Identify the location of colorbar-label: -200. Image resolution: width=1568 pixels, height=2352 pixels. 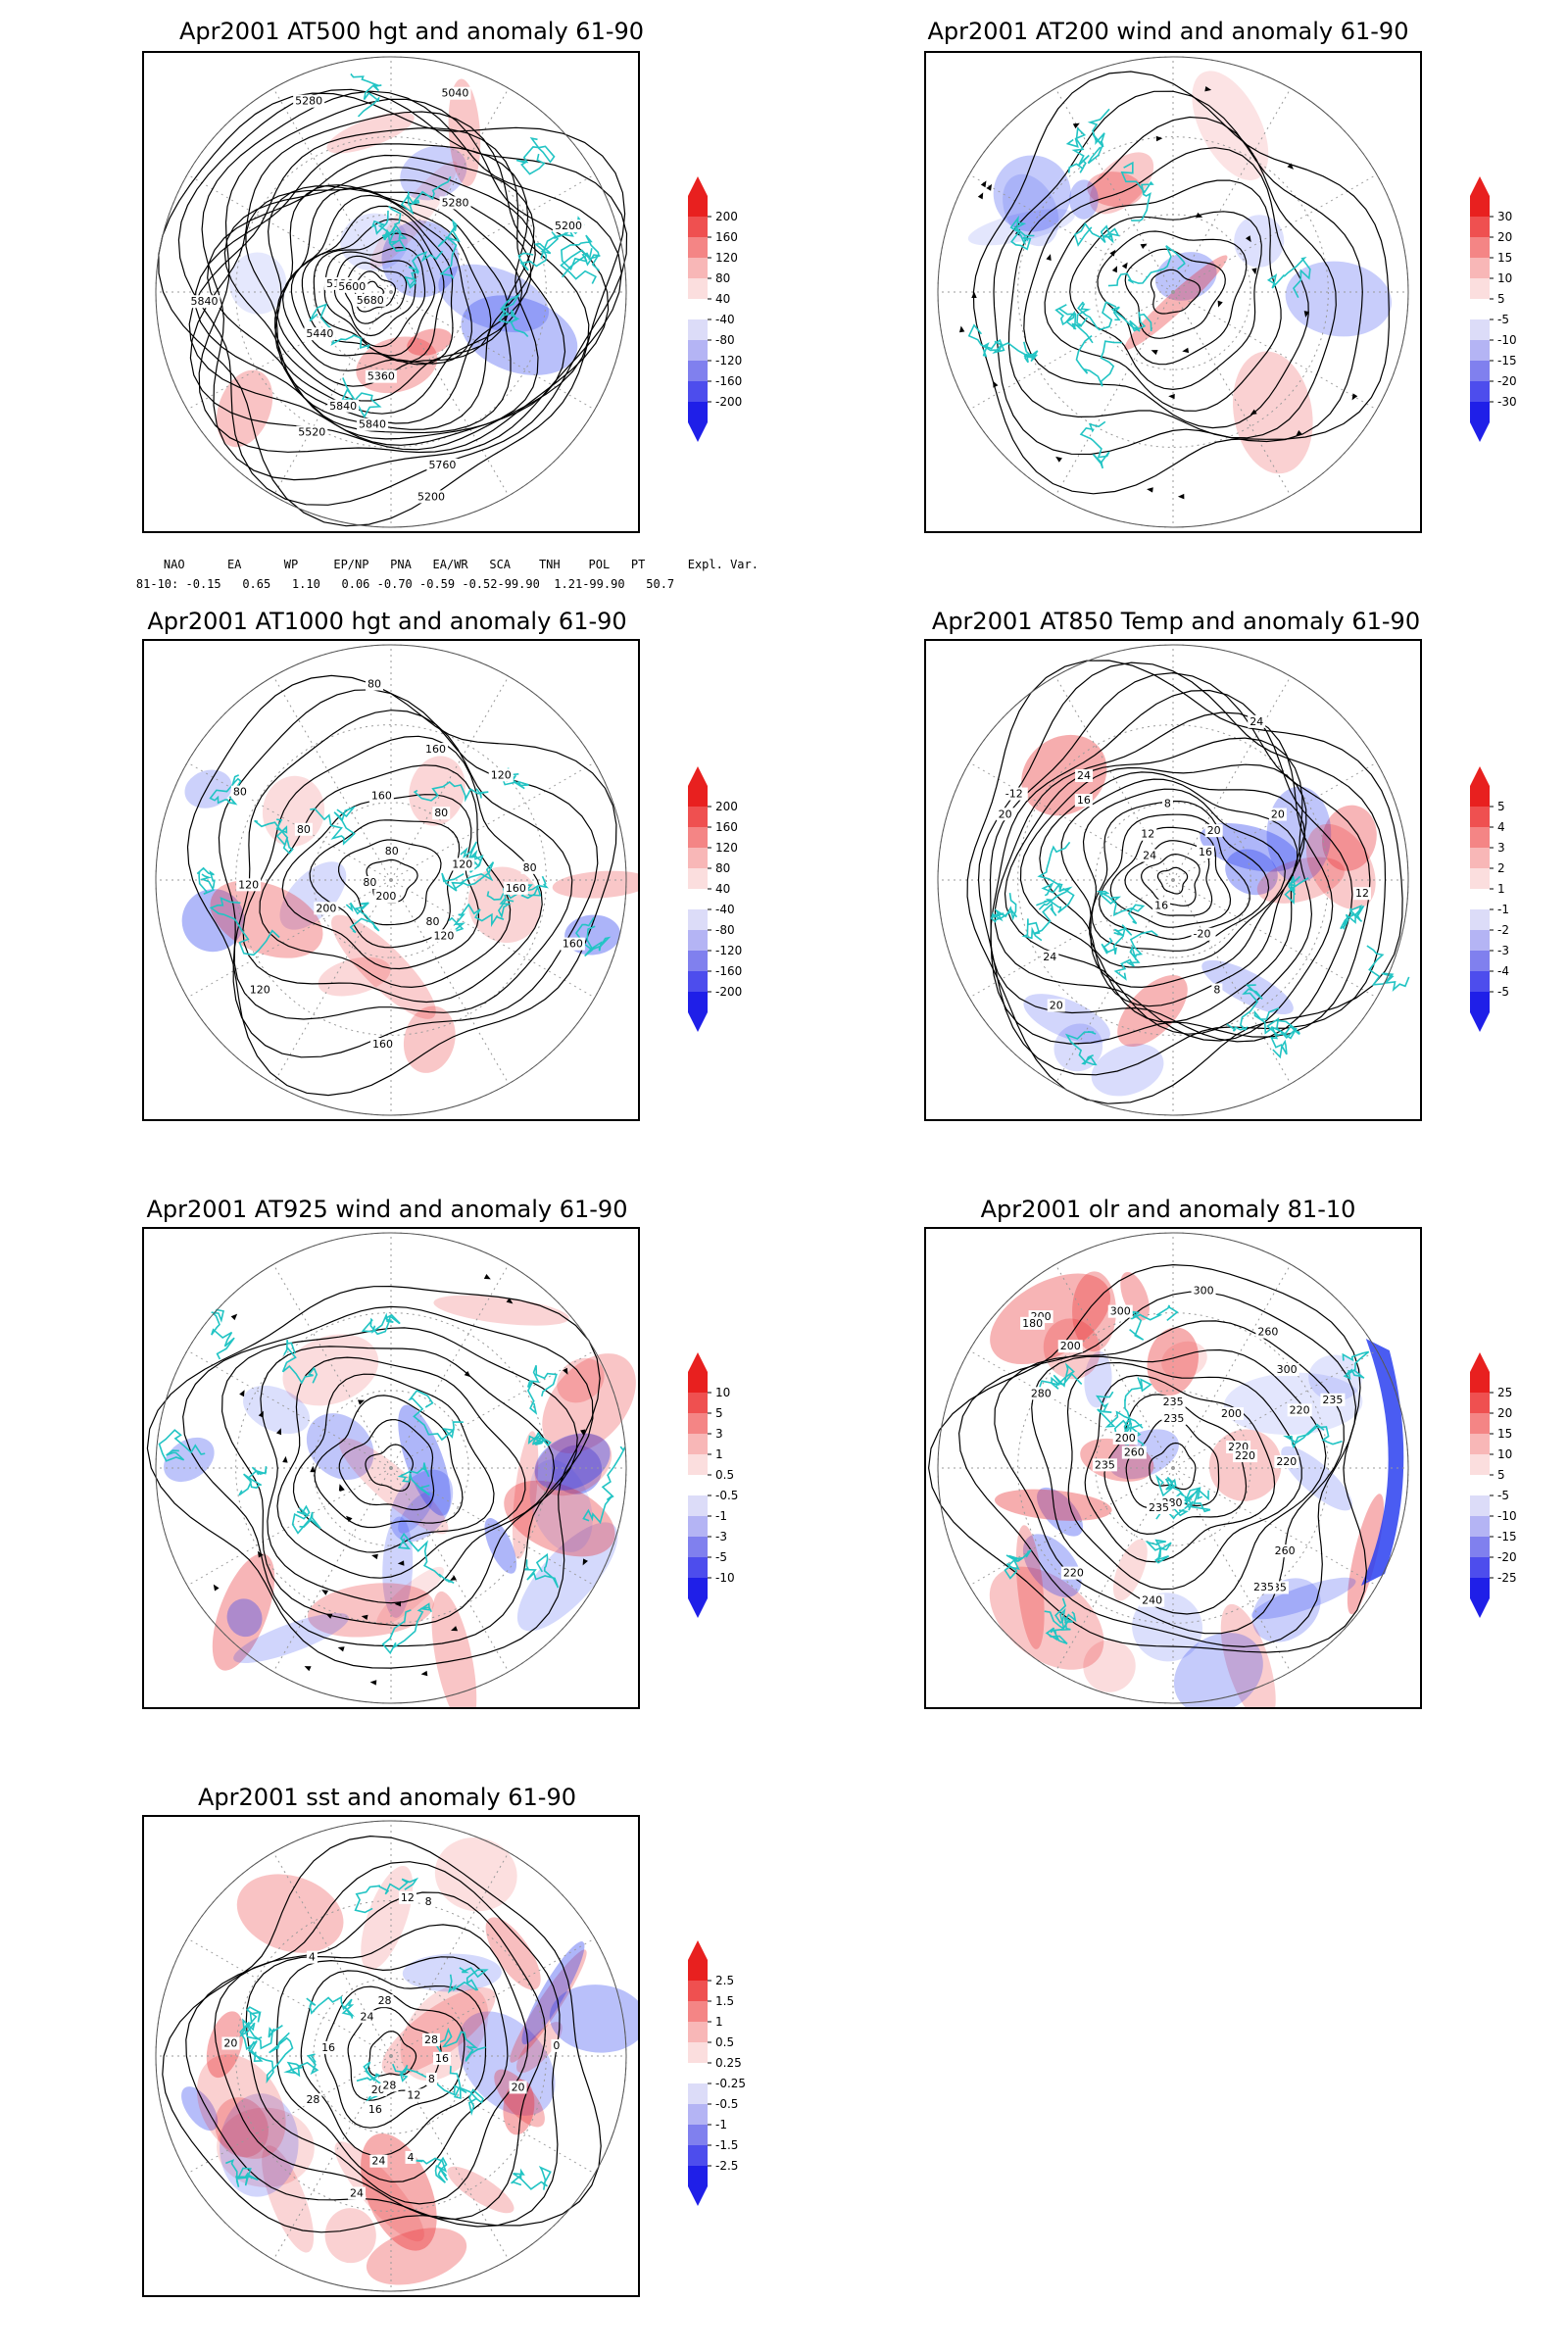
(728, 992).